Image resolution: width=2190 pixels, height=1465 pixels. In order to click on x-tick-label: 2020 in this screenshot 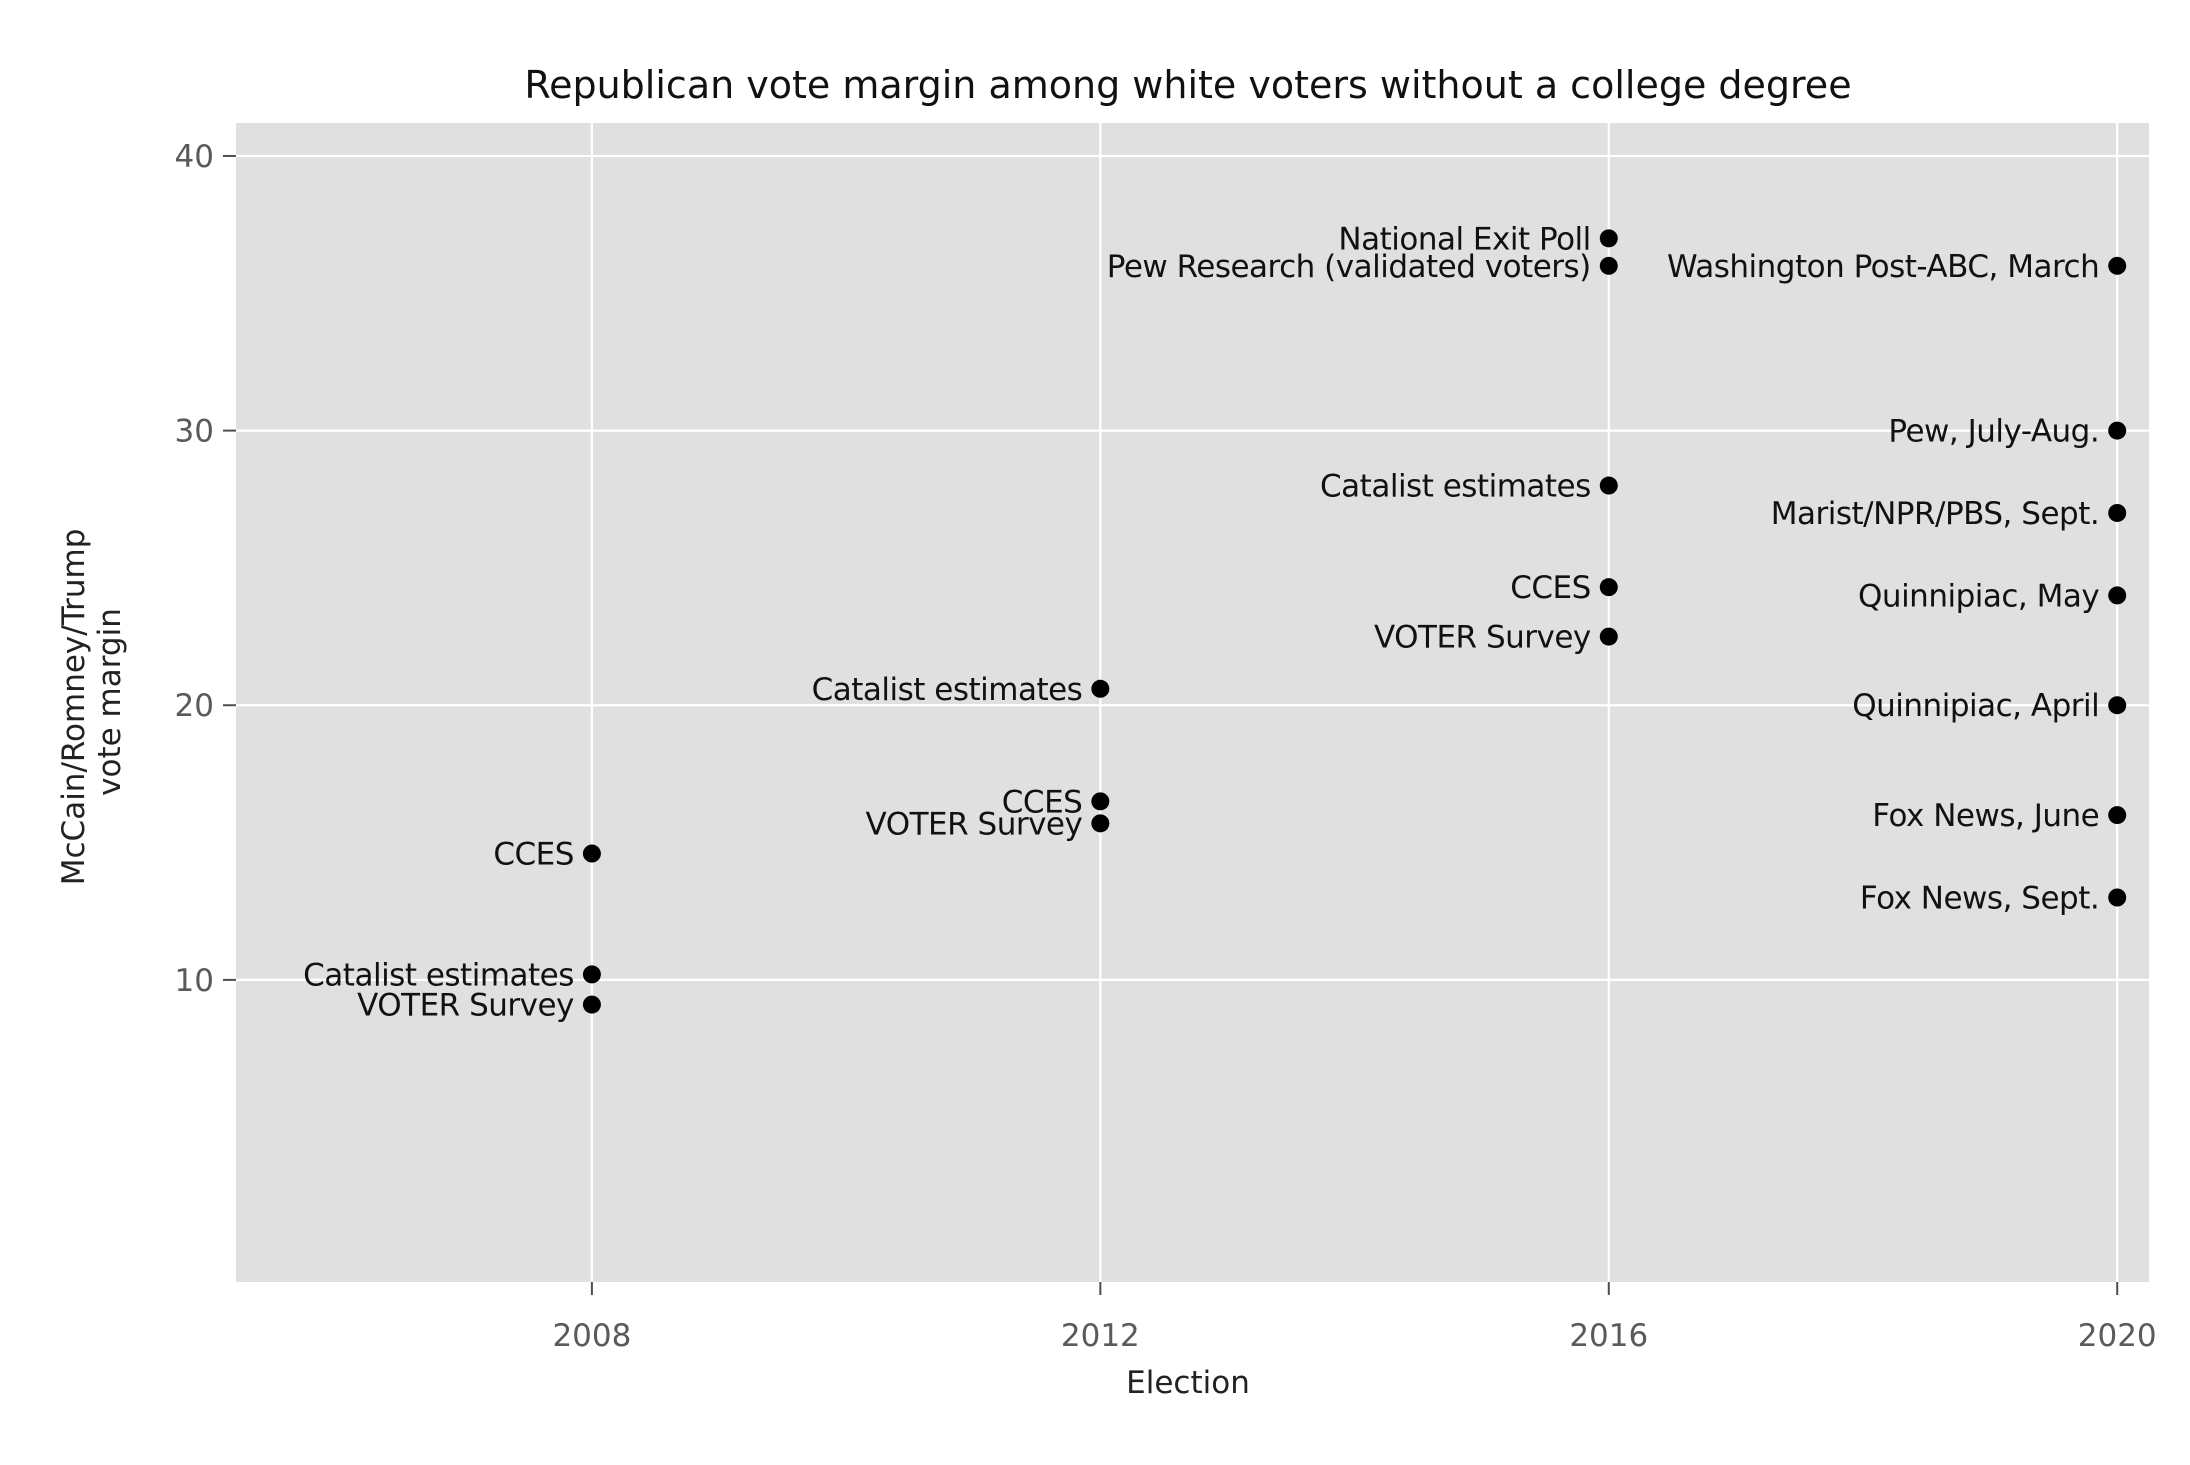, I will do `click(2117, 1336)`.